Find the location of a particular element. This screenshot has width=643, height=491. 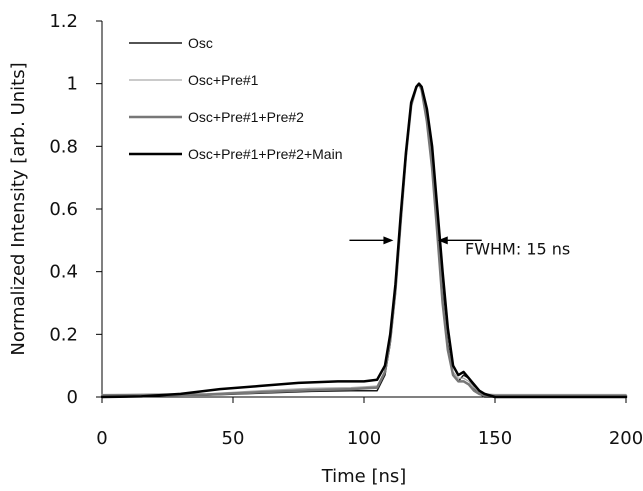

y-tick-group: 0 0.2 0.4 0.6 0.8 1 1.2 is located at coordinates (75, 209).